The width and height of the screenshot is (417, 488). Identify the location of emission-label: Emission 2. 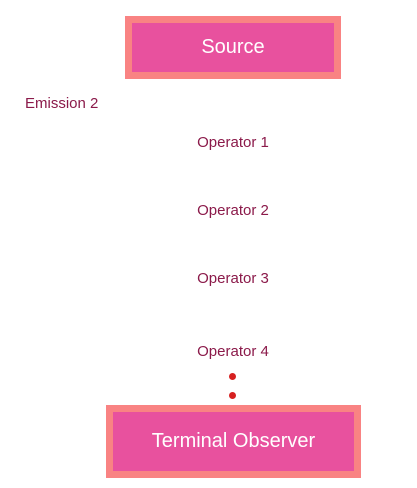
(62, 103).